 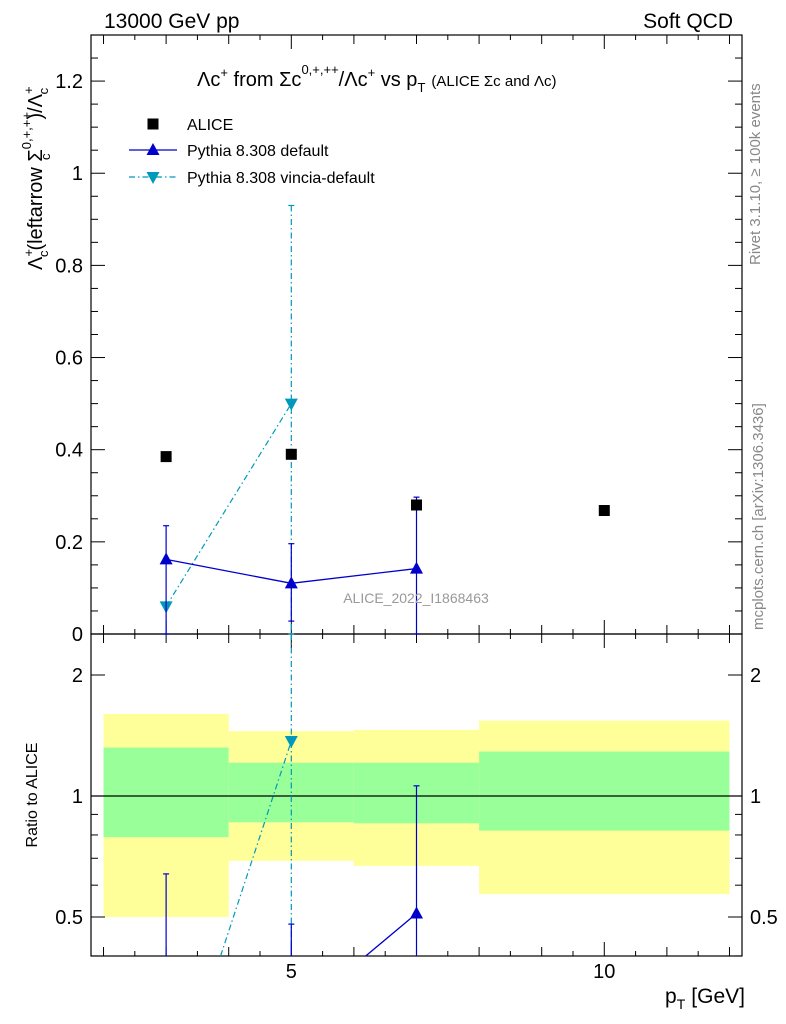 I want to click on main-ytick-label: 0, so click(x=77, y=635).